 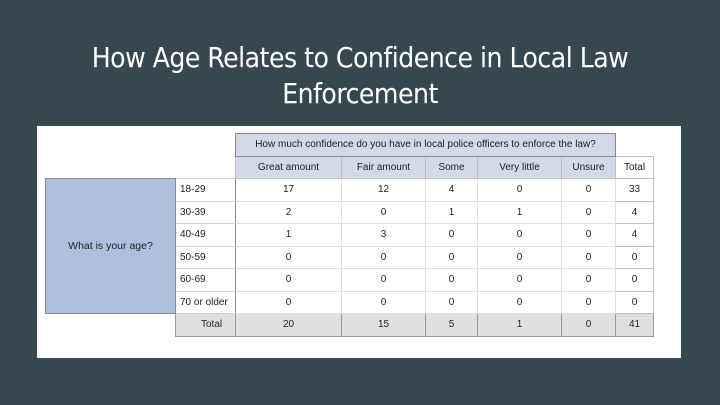 I want to click on total-cell: 5, so click(x=451, y=325).